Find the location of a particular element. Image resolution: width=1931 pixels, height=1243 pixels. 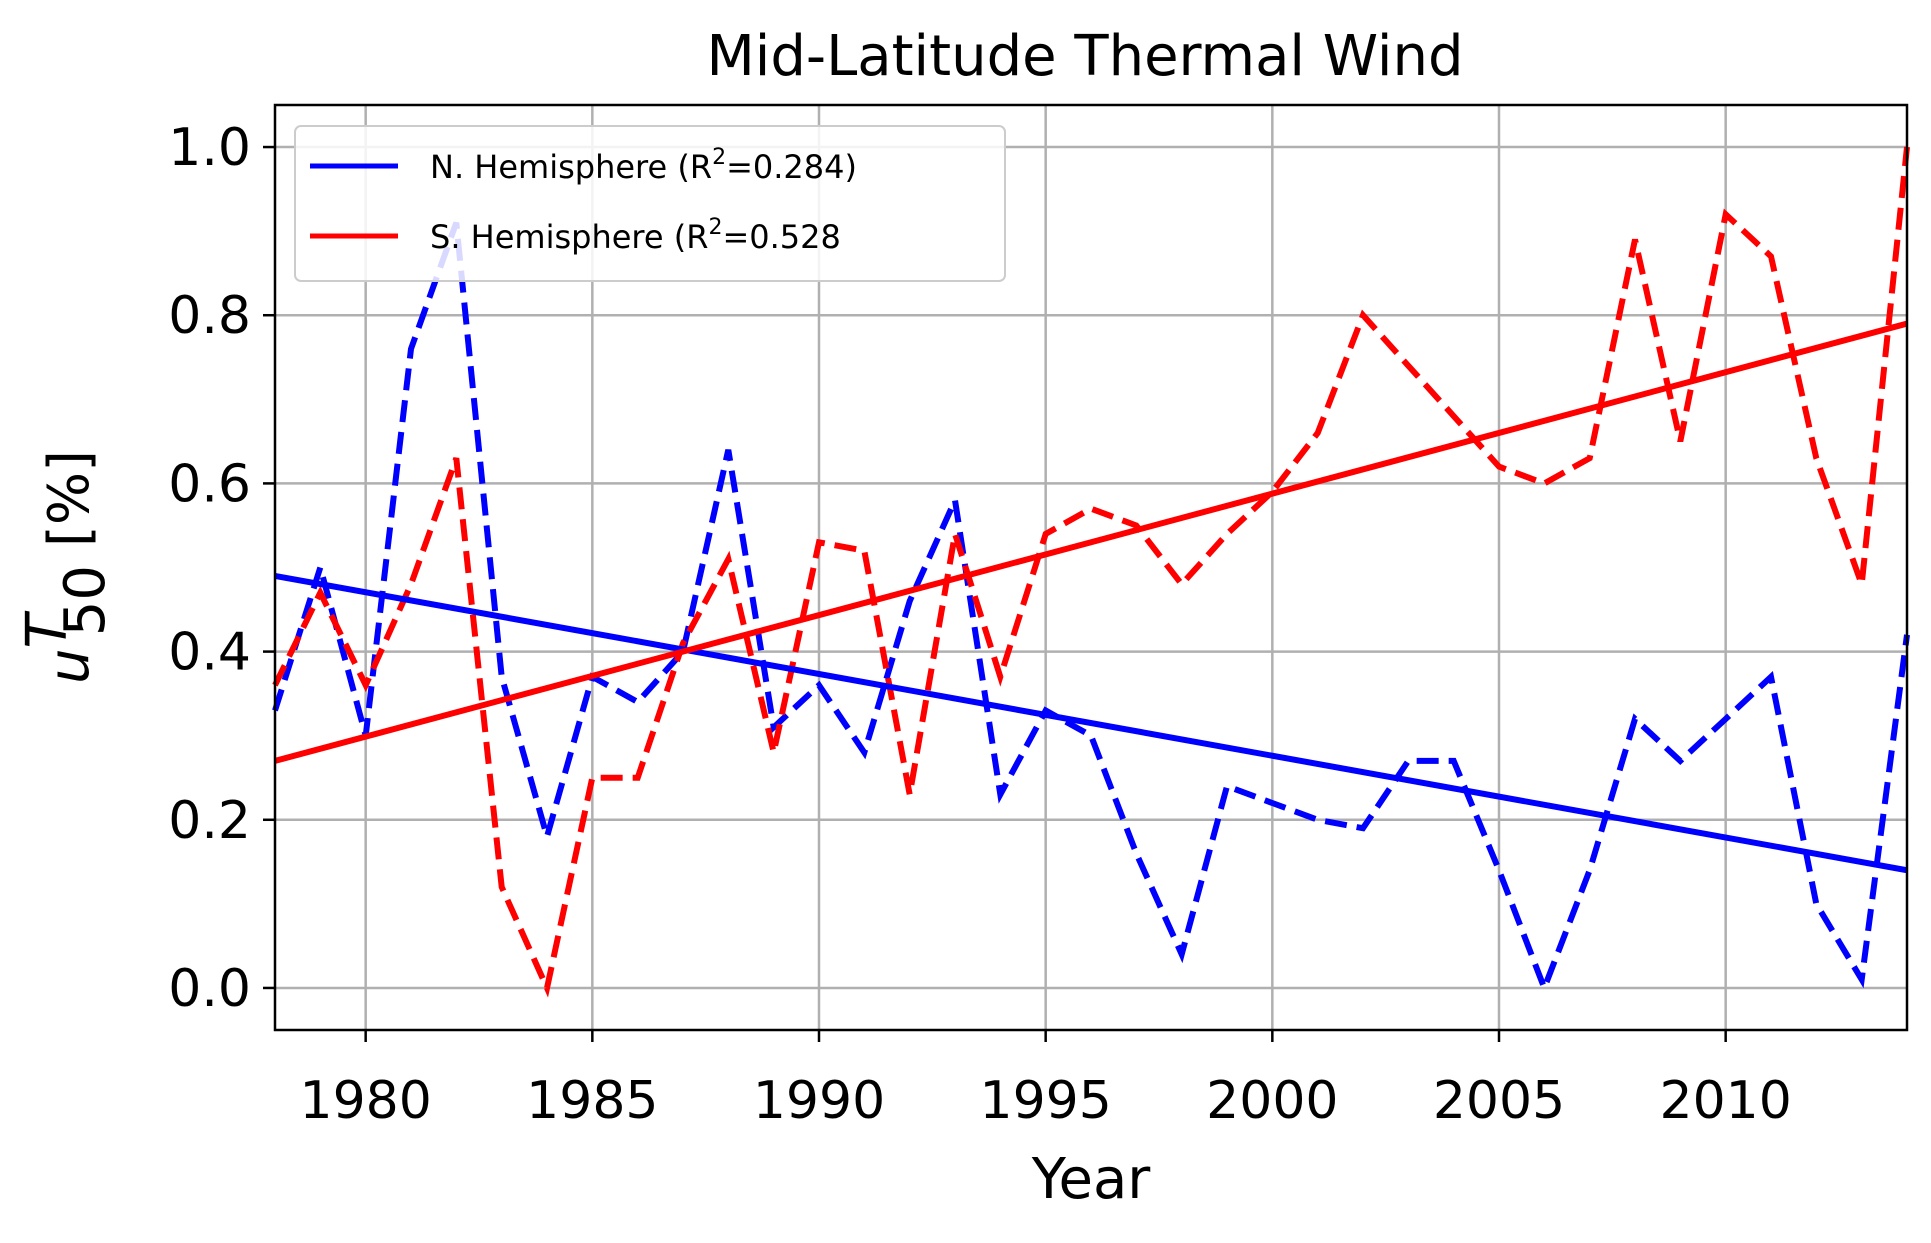

y-tick-label: 0.0 is located at coordinates (209, 989).